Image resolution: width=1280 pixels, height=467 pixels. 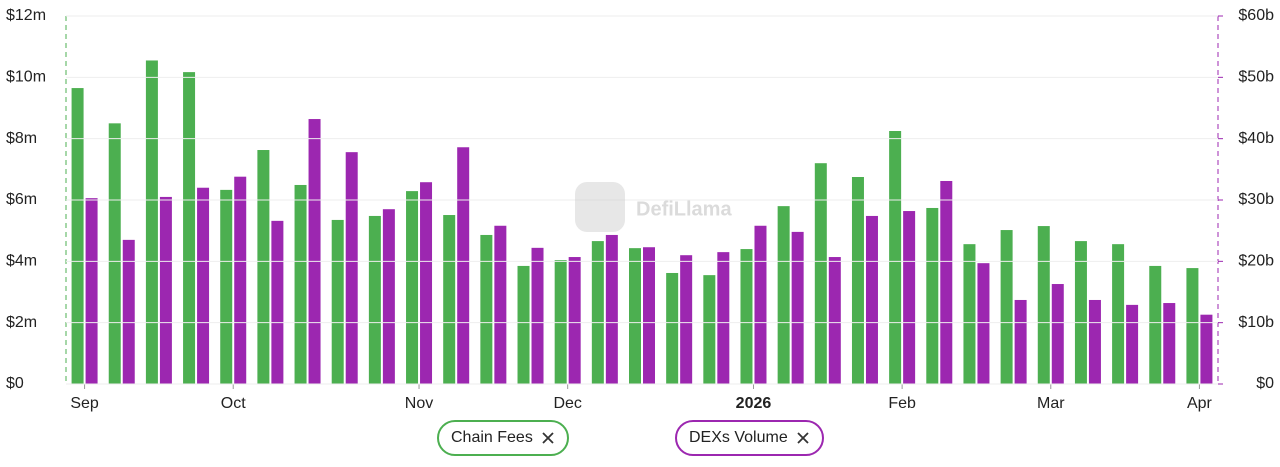 I want to click on y2-tick-label: $30b, so click(x=1256, y=199).